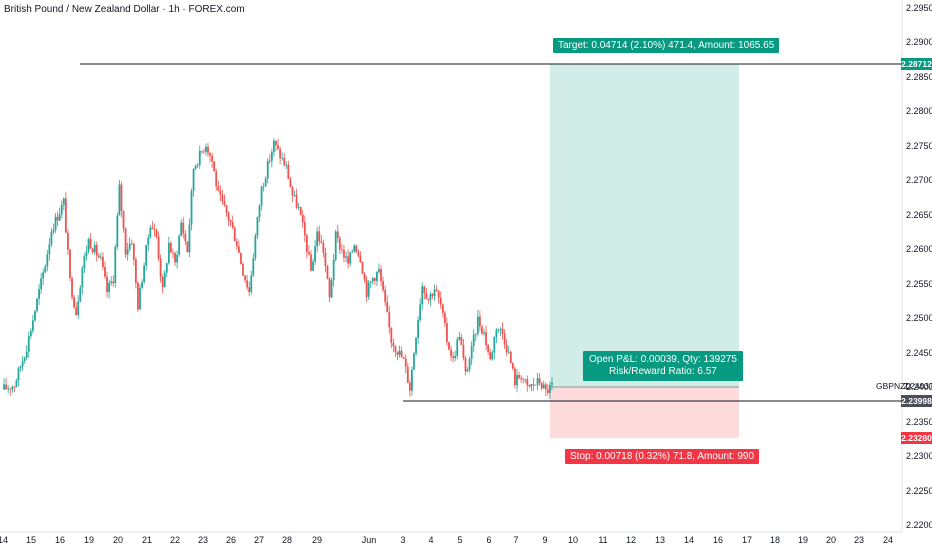  I want to click on time-tick-label: 29, so click(317, 540).